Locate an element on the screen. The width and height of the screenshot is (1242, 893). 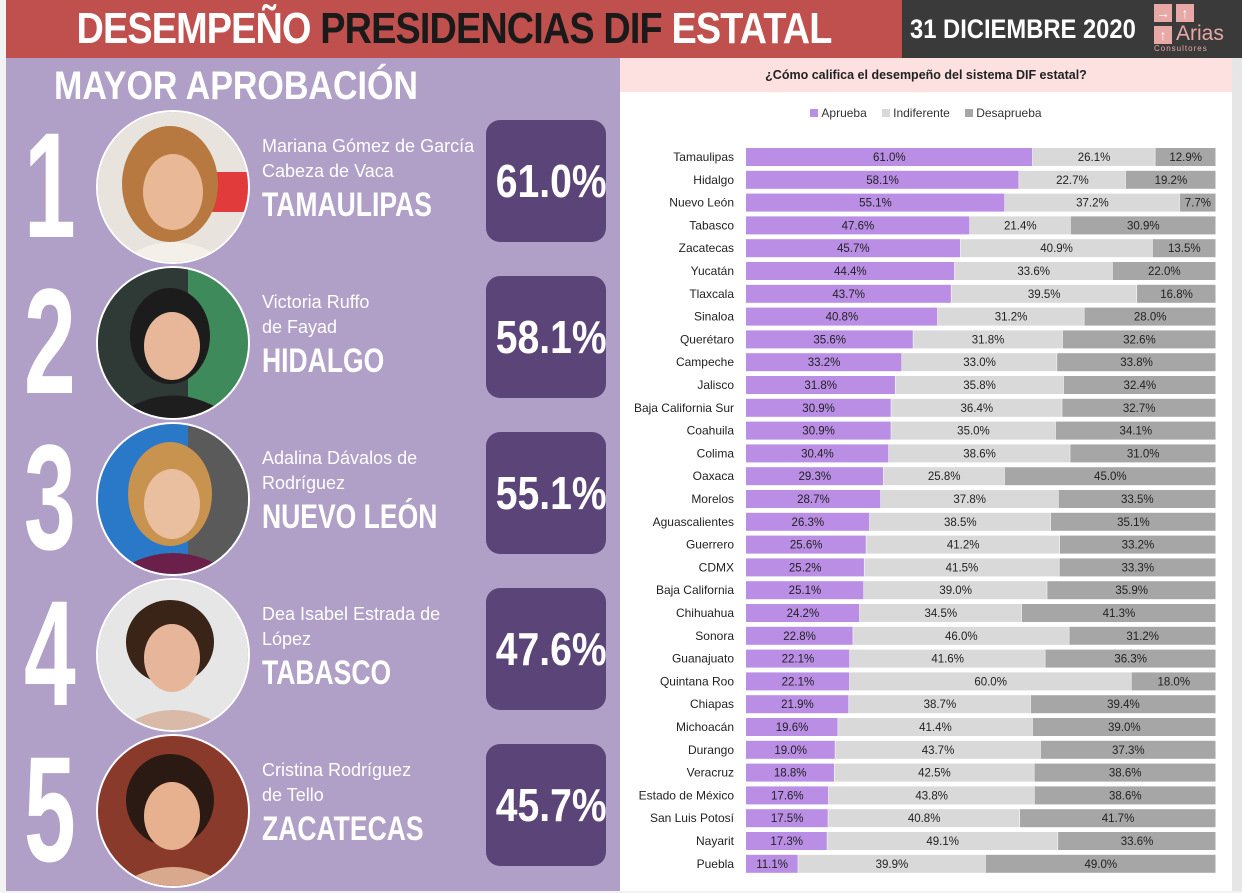
category-label: Quintana Roo is located at coordinates (697, 681).